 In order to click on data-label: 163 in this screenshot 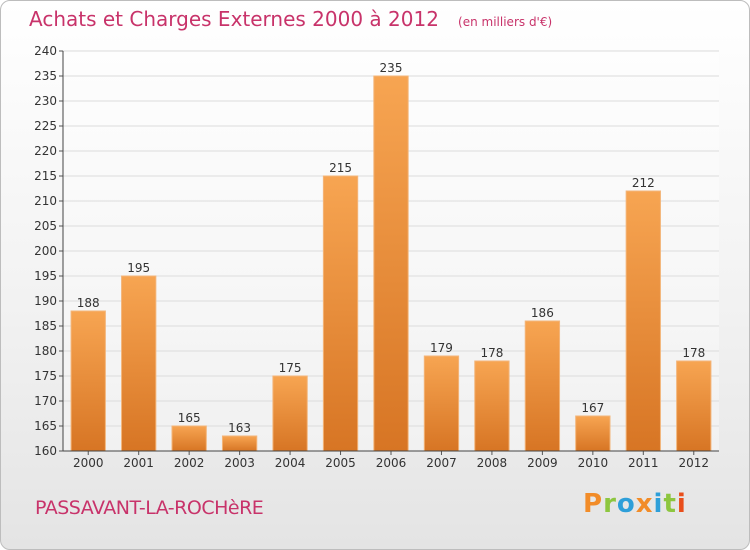, I will do `click(239, 428)`.